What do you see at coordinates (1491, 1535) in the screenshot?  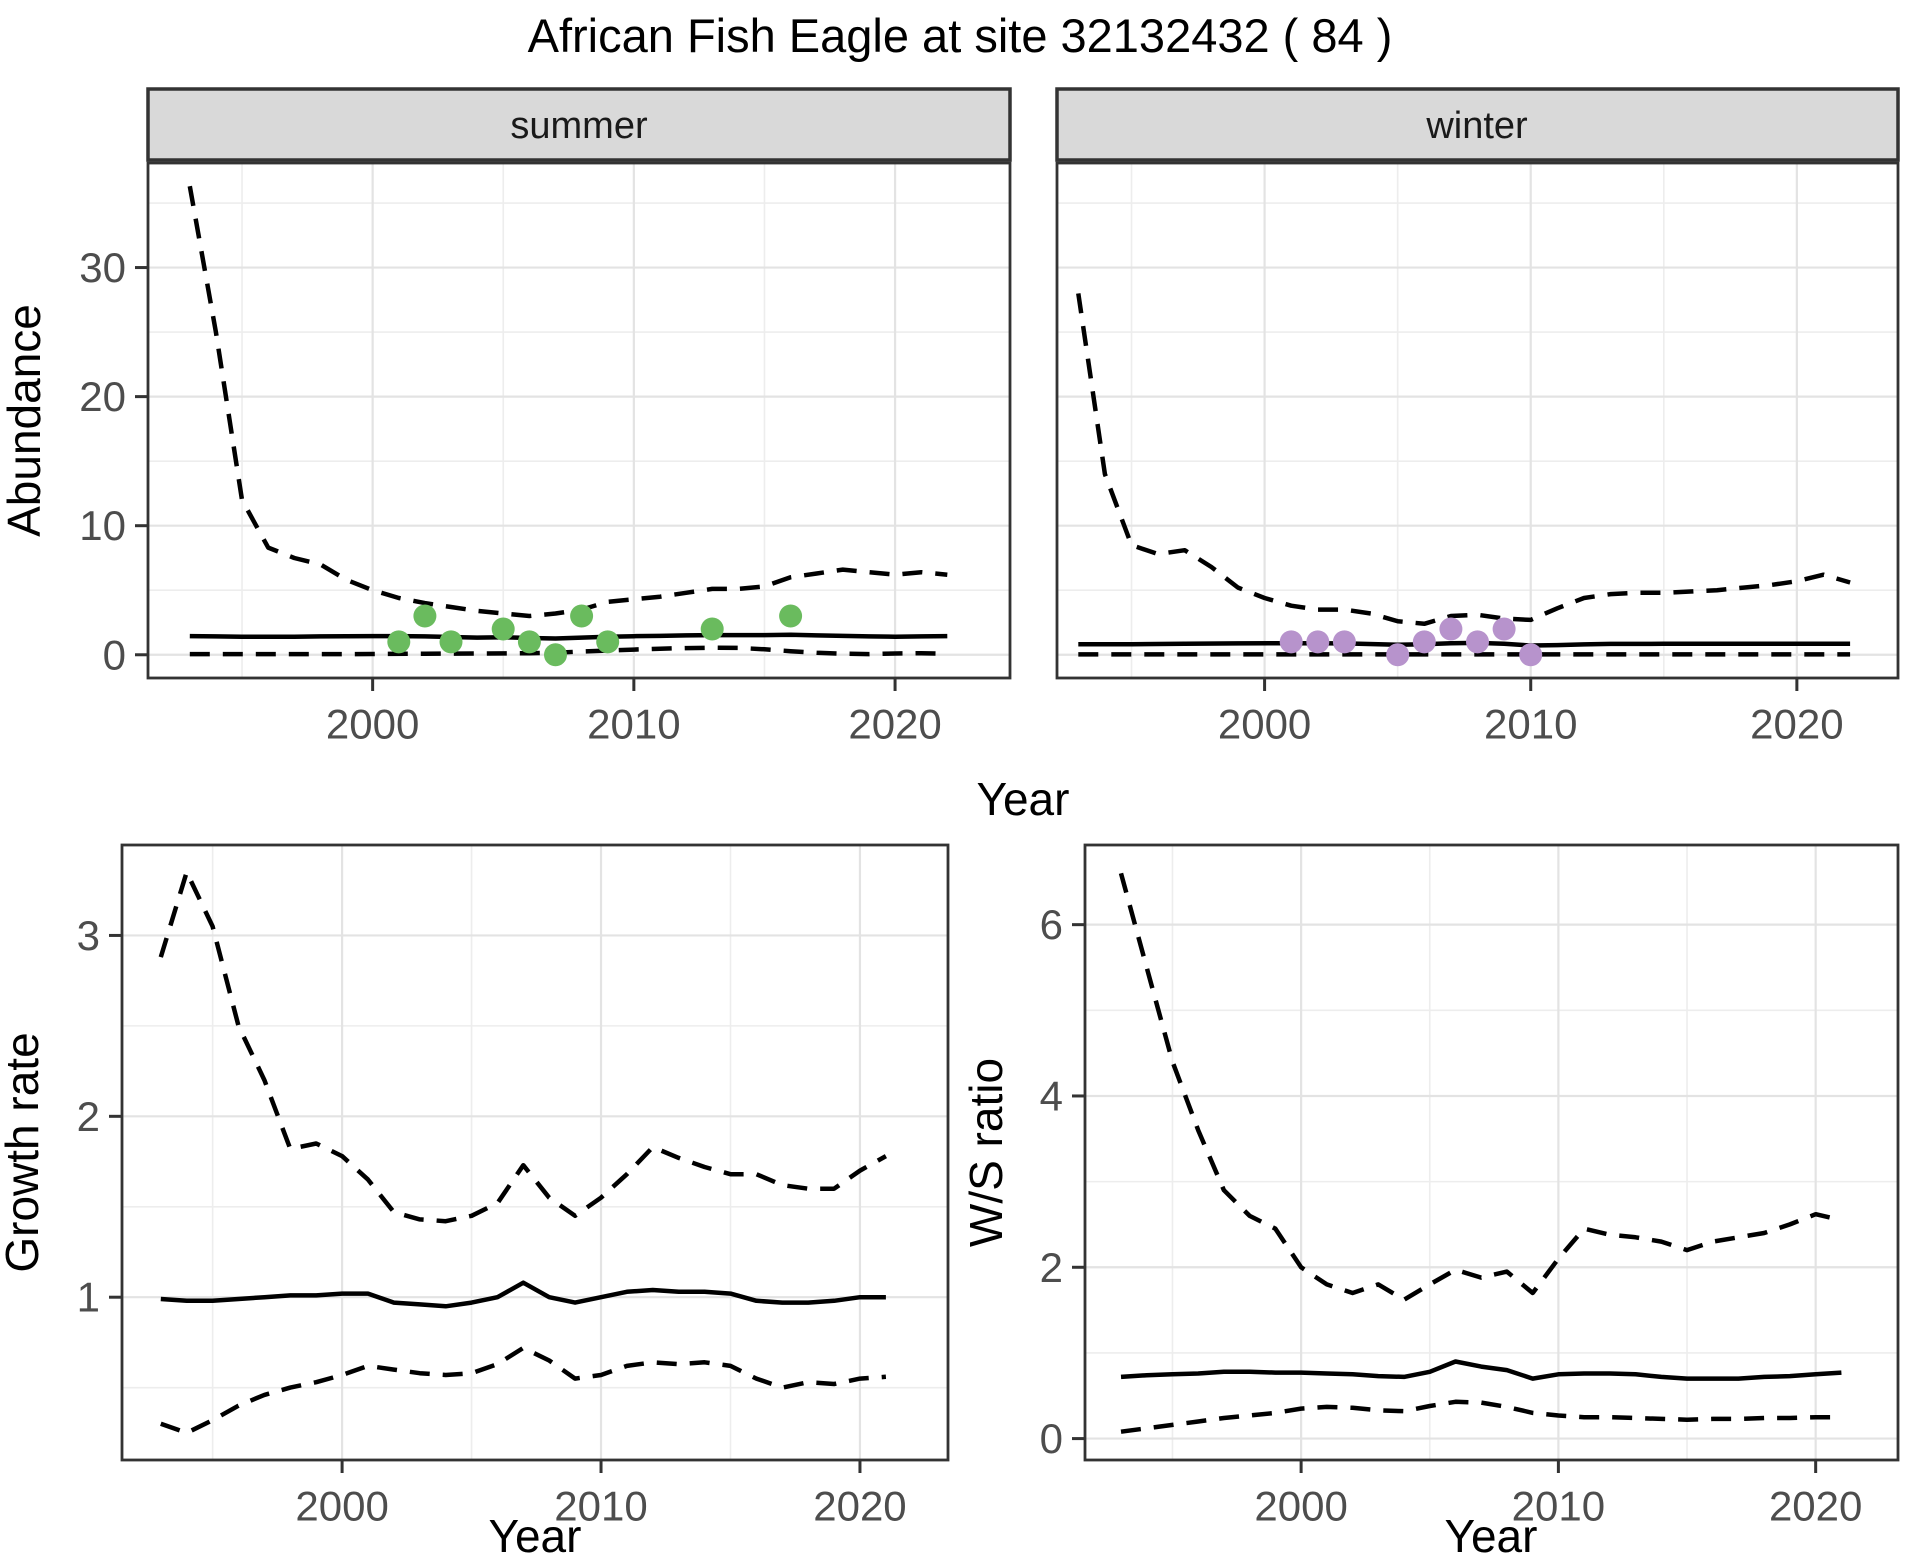 I see `x-axis-title-year-ws: Year` at bounding box center [1491, 1535].